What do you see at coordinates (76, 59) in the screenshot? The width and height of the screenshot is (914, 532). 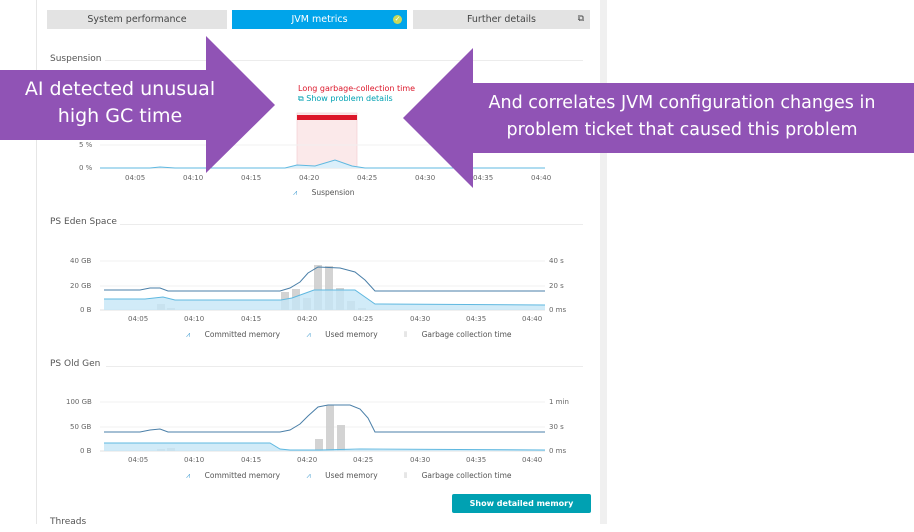 I see `section-title-suspension: Suspension` at bounding box center [76, 59].